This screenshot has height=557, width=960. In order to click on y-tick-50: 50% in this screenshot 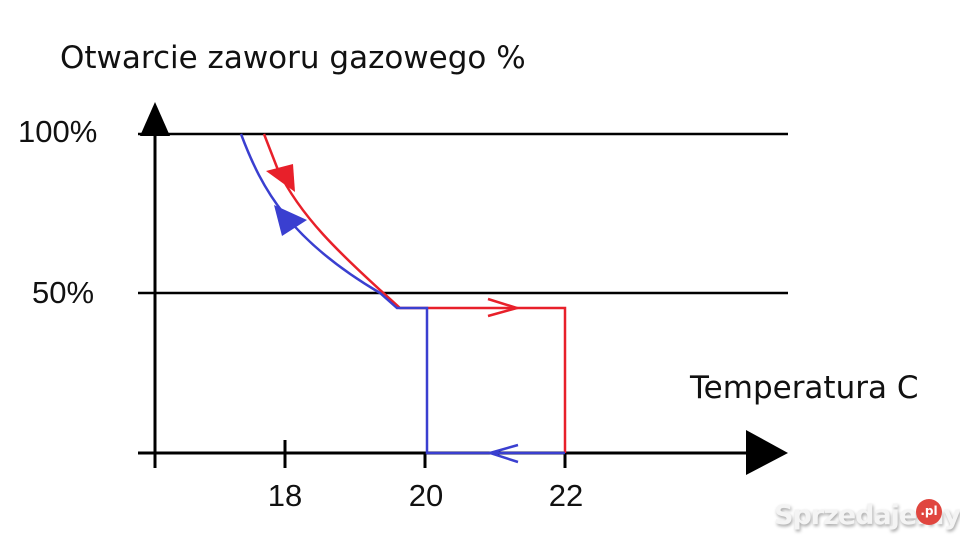, I will do `click(63, 292)`.